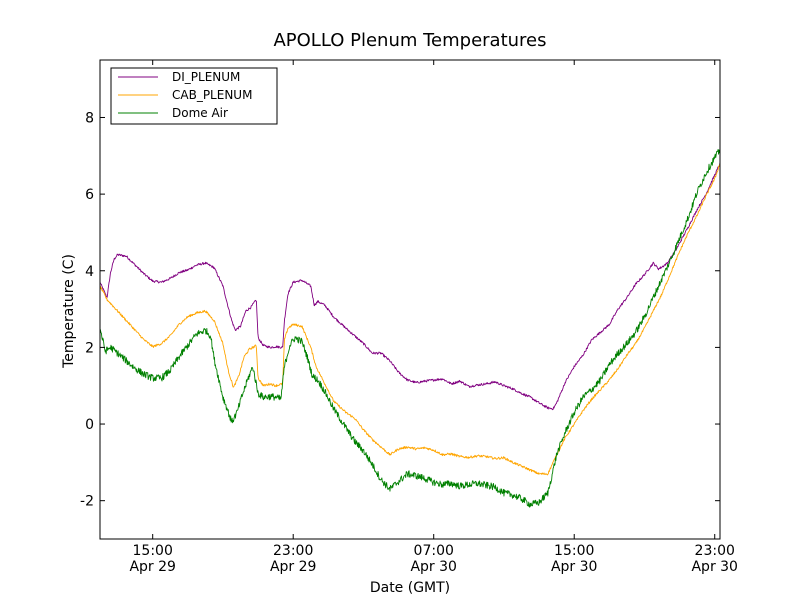 The image size is (800, 600). I want to click on x-tick-date-2: Apr 30, so click(433, 567).